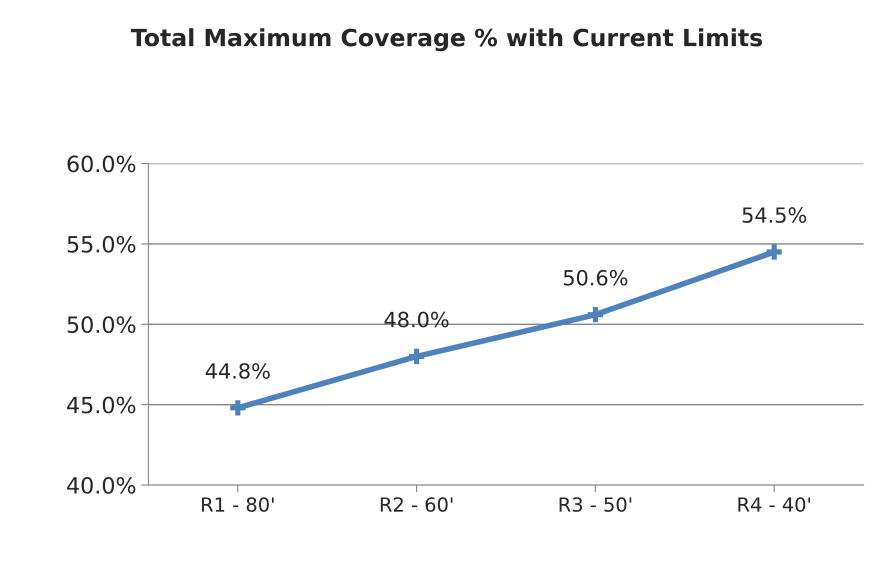 This screenshot has width=894, height=564. I want to click on x-tick-label: R2 - 60', so click(416, 504).